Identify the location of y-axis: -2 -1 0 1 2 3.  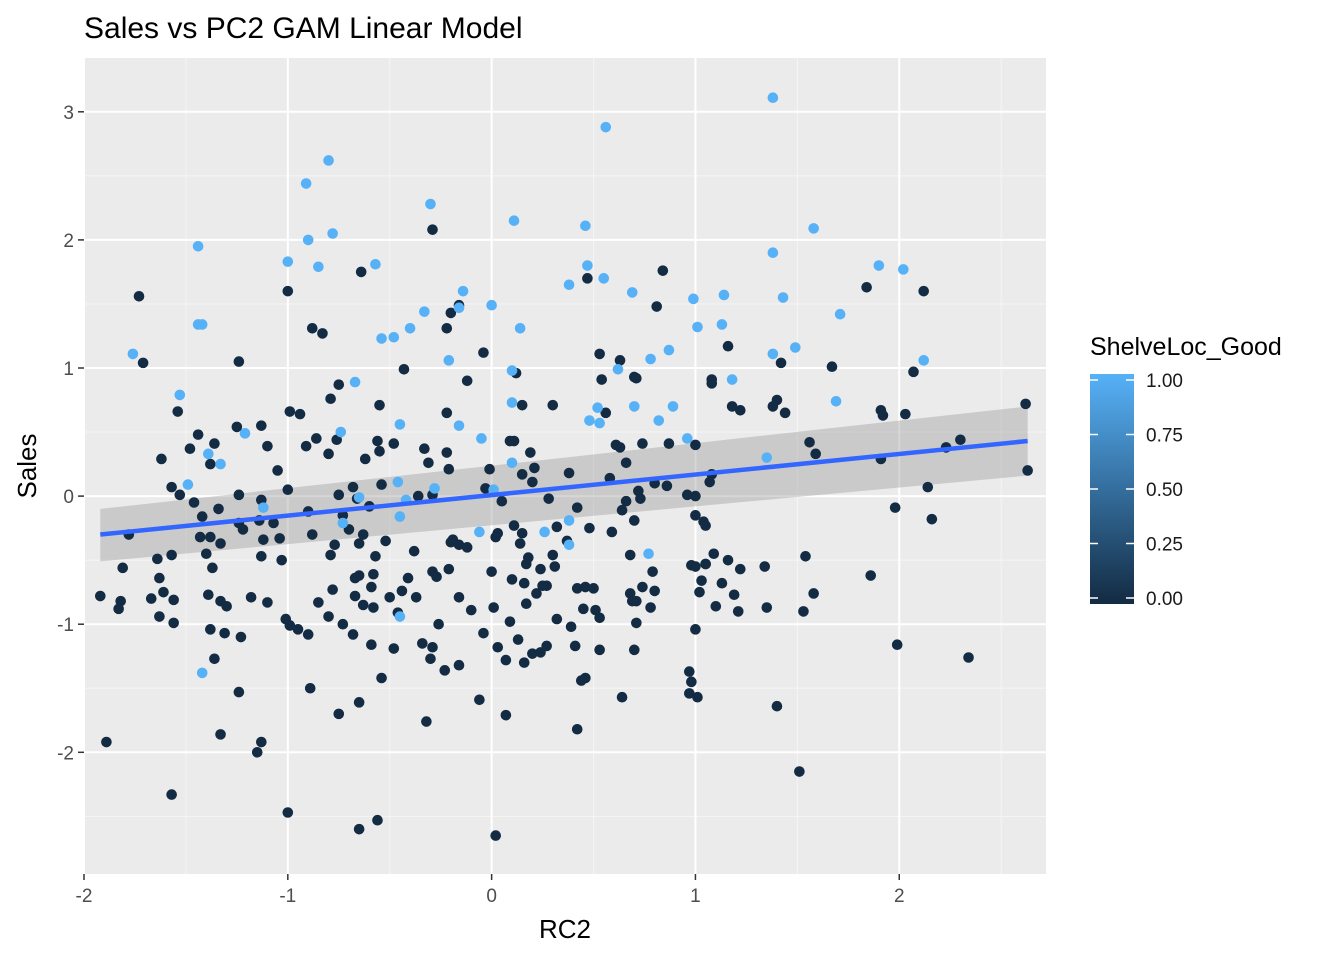
(70, 433).